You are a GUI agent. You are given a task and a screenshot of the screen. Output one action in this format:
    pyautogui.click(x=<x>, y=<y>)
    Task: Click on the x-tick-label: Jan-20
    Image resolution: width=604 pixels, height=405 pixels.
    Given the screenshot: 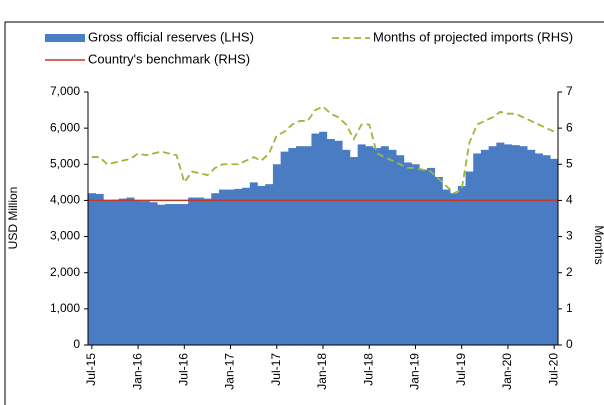 What is the action you would take?
    pyautogui.click(x=507, y=371)
    